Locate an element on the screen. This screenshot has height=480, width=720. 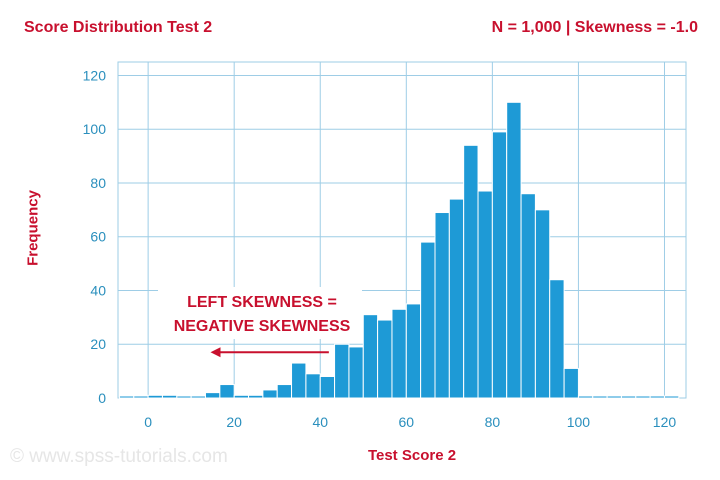
y-tick-label: 120 is located at coordinates (95, 75).